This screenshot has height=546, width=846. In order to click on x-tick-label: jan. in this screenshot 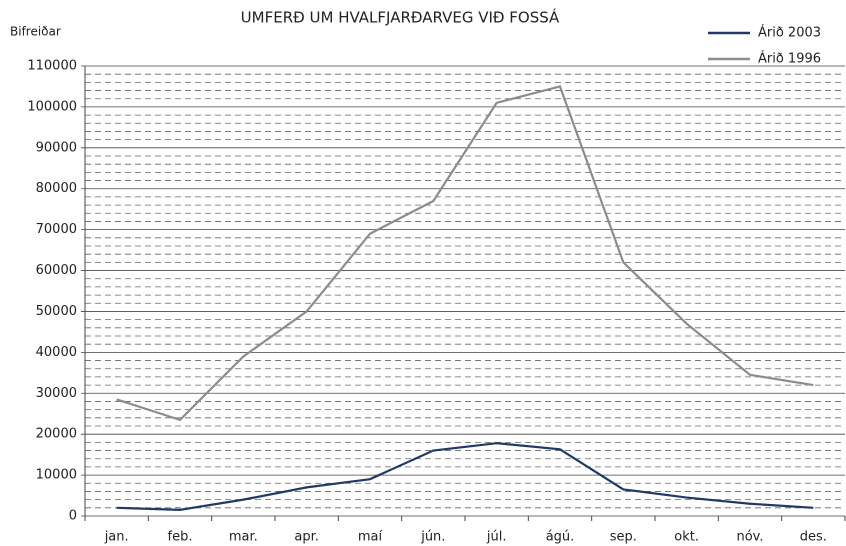, I will do `click(116, 537)`.